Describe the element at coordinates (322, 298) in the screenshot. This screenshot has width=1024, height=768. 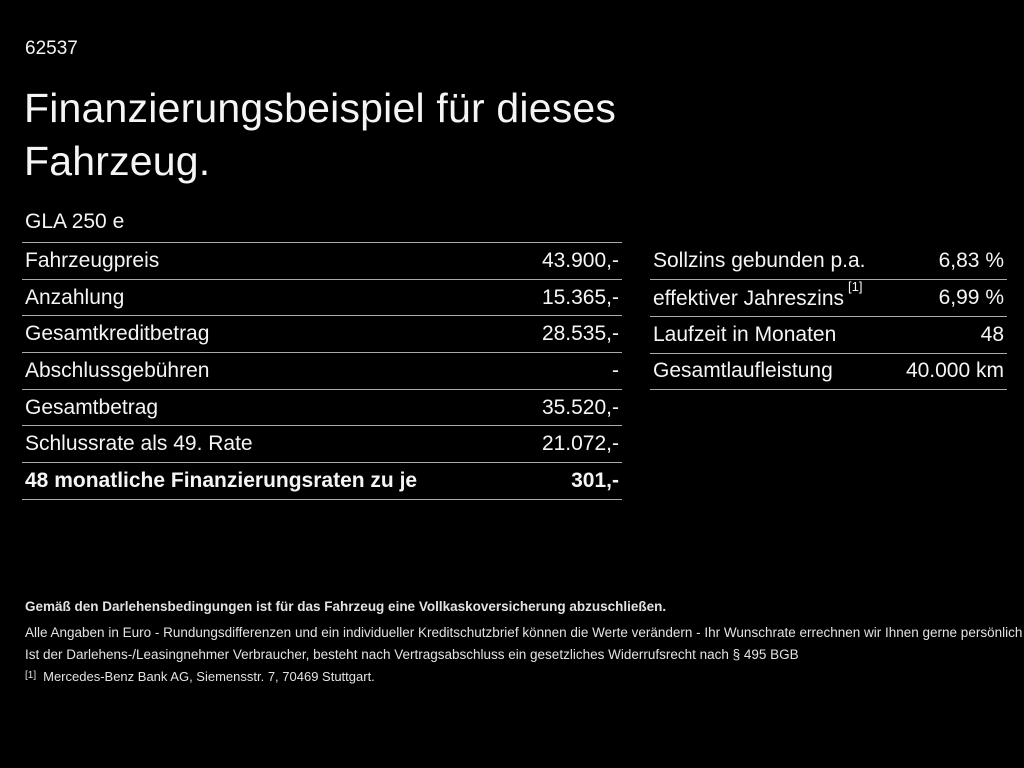
I see `table-row: Anzahlung 15.365,-` at that location.